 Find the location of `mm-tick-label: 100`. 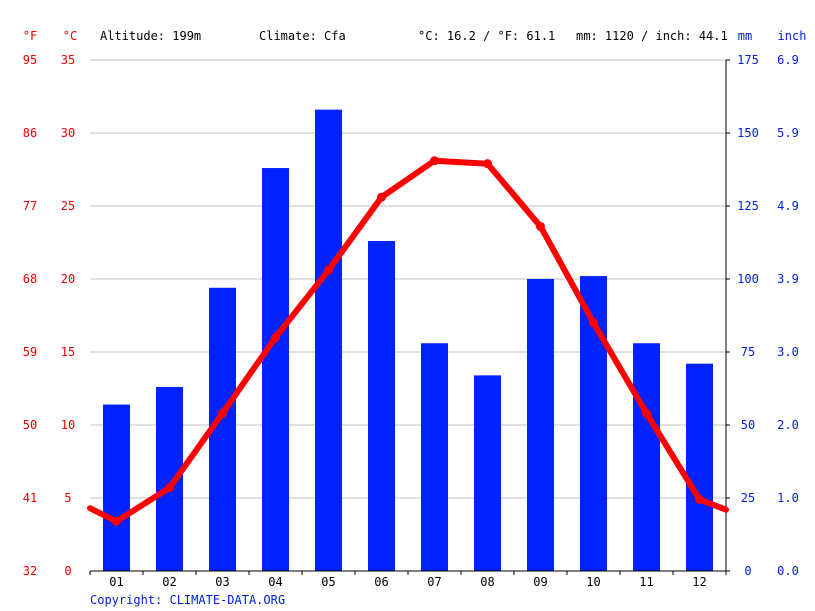

mm-tick-label: 100 is located at coordinates (748, 279).